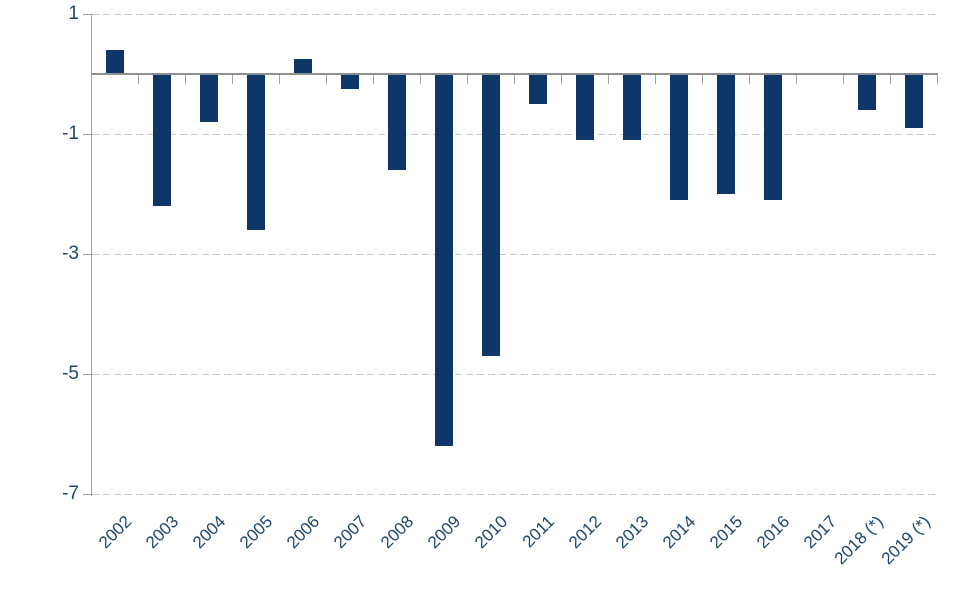 The width and height of the screenshot is (960, 600). What do you see at coordinates (349, 81) in the screenshot?
I see `bar-2007` at bounding box center [349, 81].